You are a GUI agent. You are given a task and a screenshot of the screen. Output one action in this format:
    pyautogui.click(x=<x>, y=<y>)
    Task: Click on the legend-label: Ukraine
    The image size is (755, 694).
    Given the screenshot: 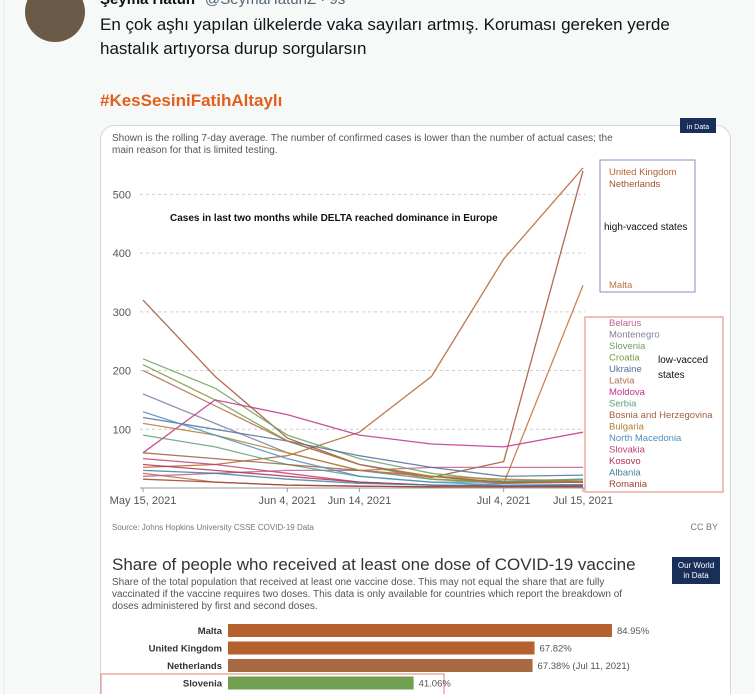 What is the action you would take?
    pyautogui.click(x=625, y=369)
    